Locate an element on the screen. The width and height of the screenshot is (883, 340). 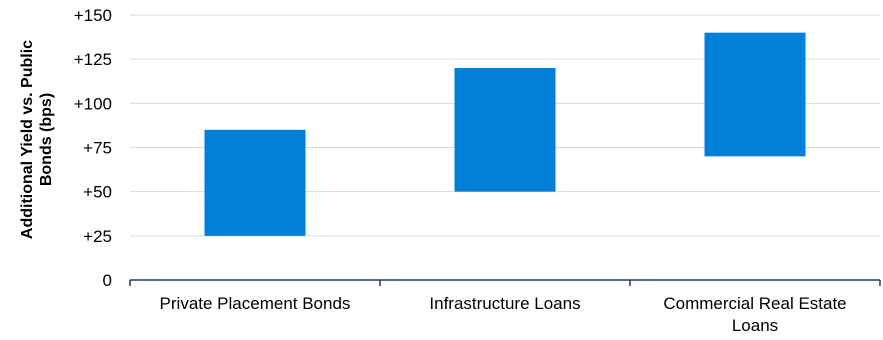
y-tick-label: +100 is located at coordinates (93, 103).